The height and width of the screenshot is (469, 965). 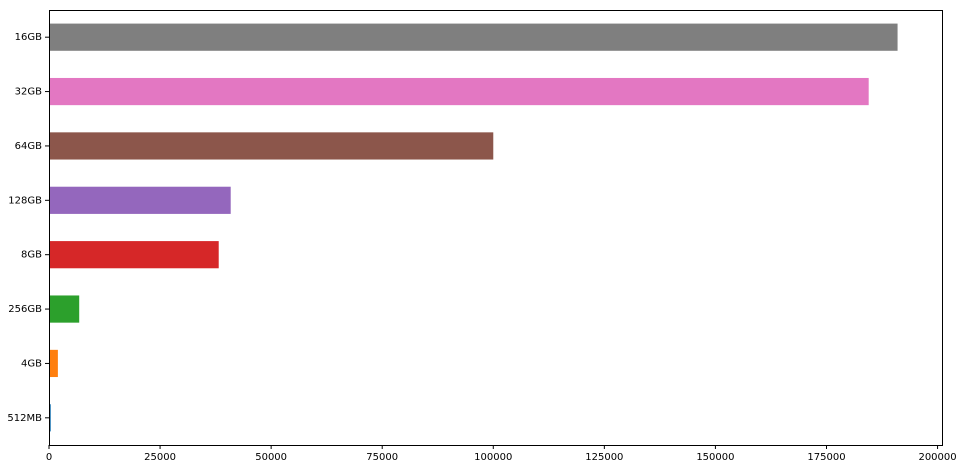 What do you see at coordinates (25, 200) in the screenshot?
I see `y-tick-label: 128GB` at bounding box center [25, 200].